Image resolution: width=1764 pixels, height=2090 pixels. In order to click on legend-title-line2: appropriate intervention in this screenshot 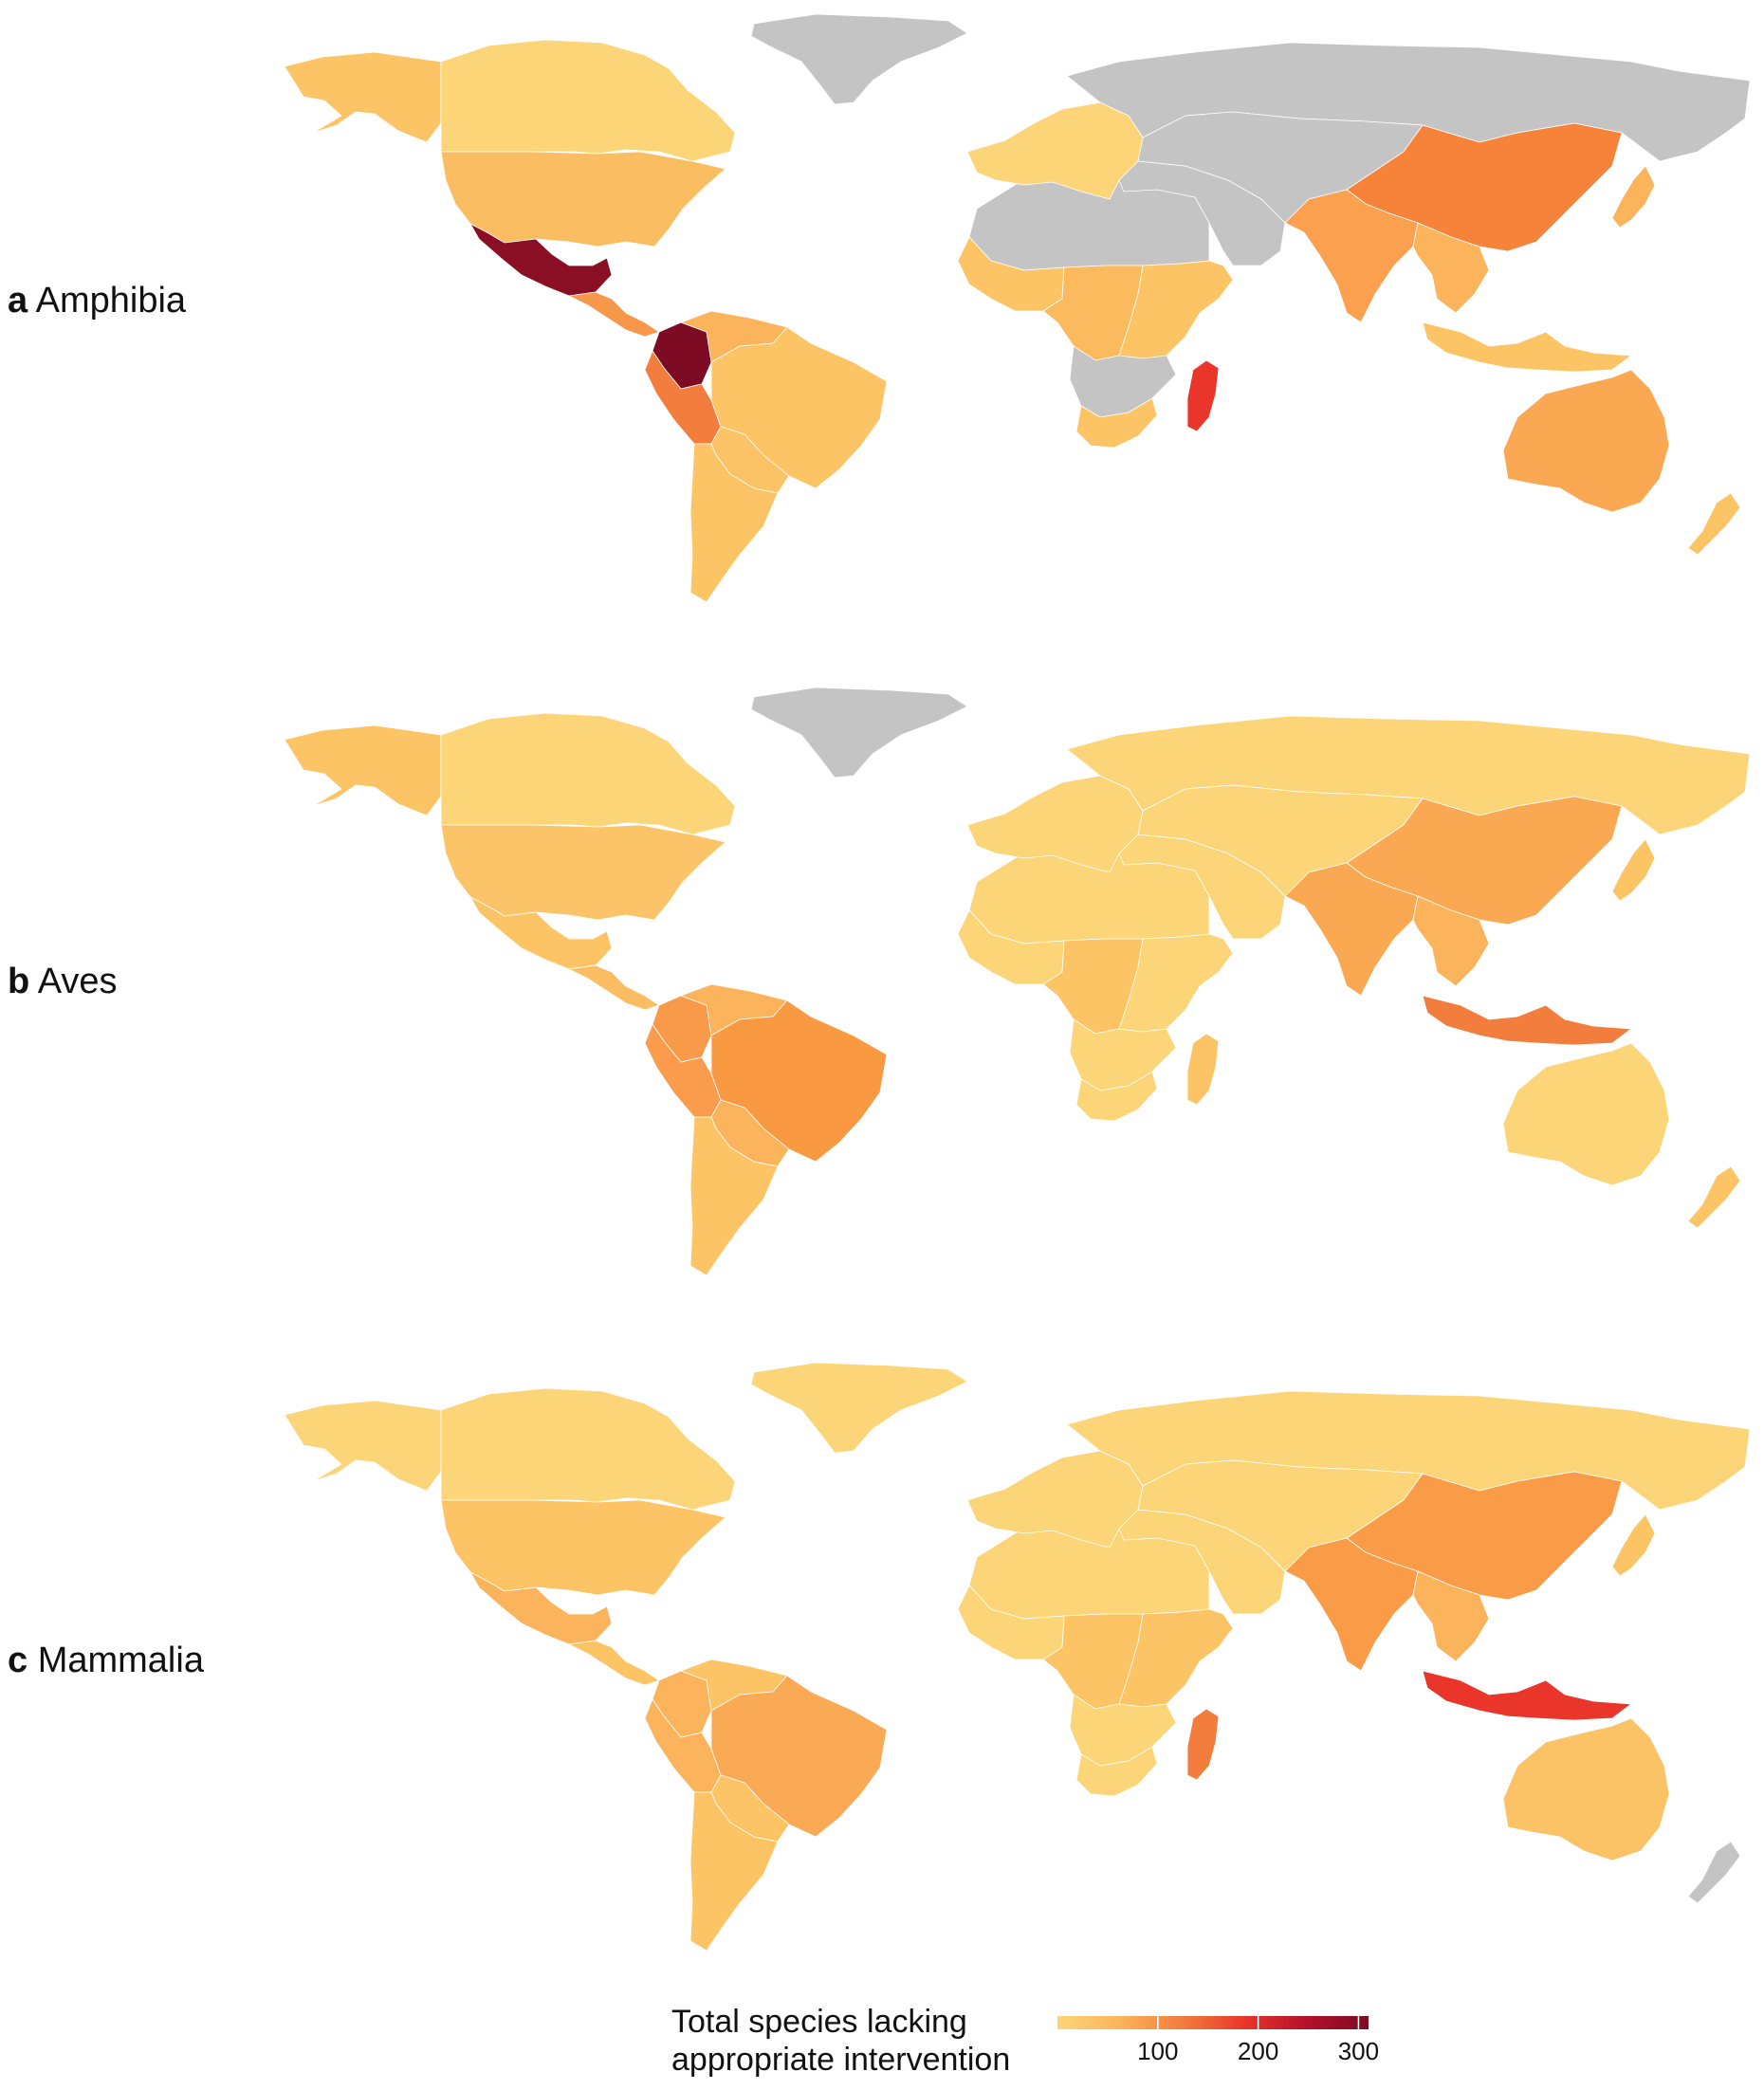, I will do `click(841, 2060)`.